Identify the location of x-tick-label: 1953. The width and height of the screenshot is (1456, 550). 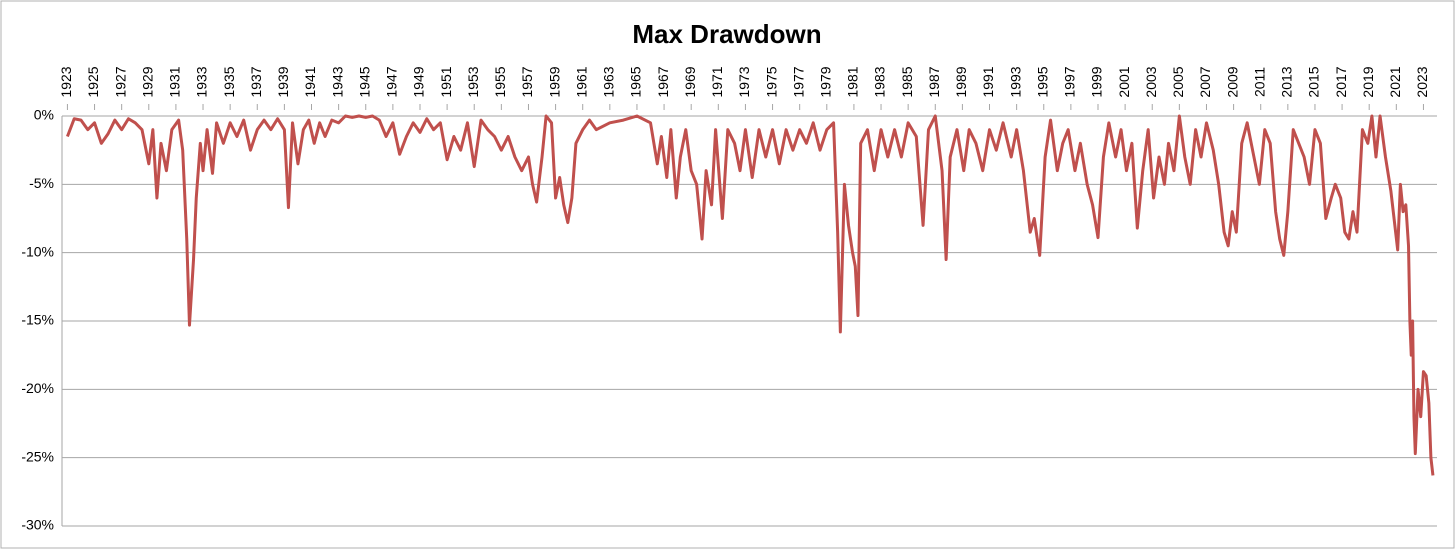
(473, 81).